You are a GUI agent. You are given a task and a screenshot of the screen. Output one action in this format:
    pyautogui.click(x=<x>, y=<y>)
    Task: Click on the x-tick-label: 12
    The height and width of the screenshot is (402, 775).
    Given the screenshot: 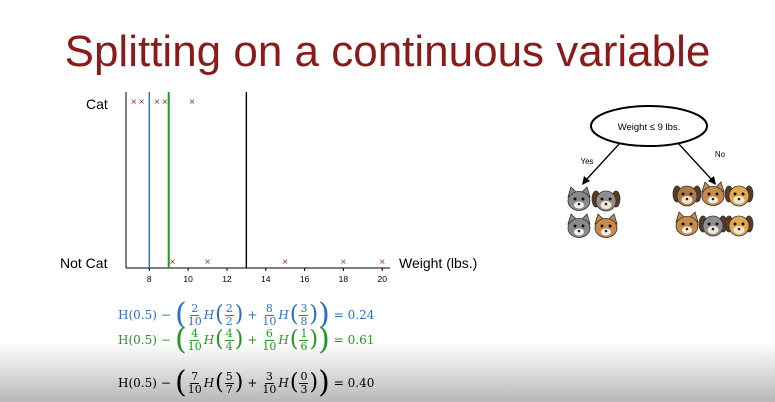 What is the action you would take?
    pyautogui.click(x=227, y=279)
    